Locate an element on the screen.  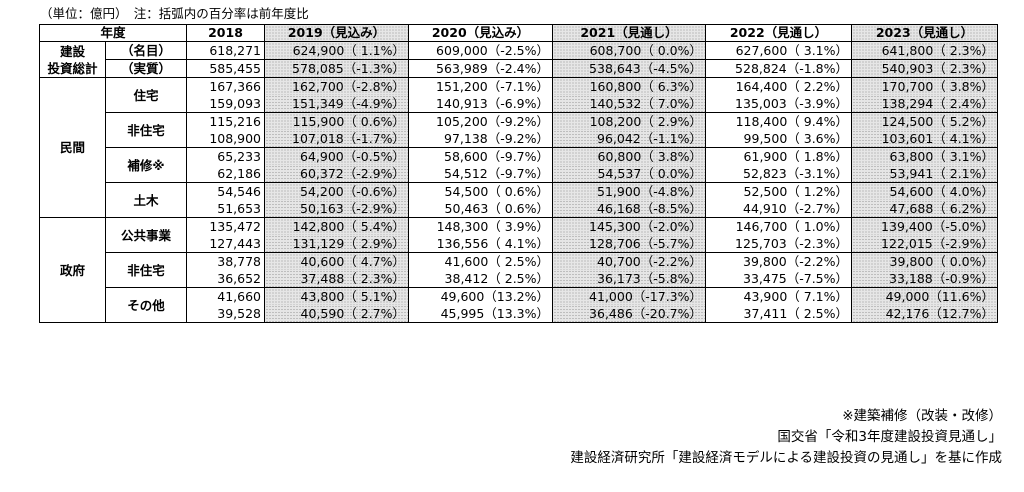
table-cell: 167,366 is located at coordinates (226, 86).